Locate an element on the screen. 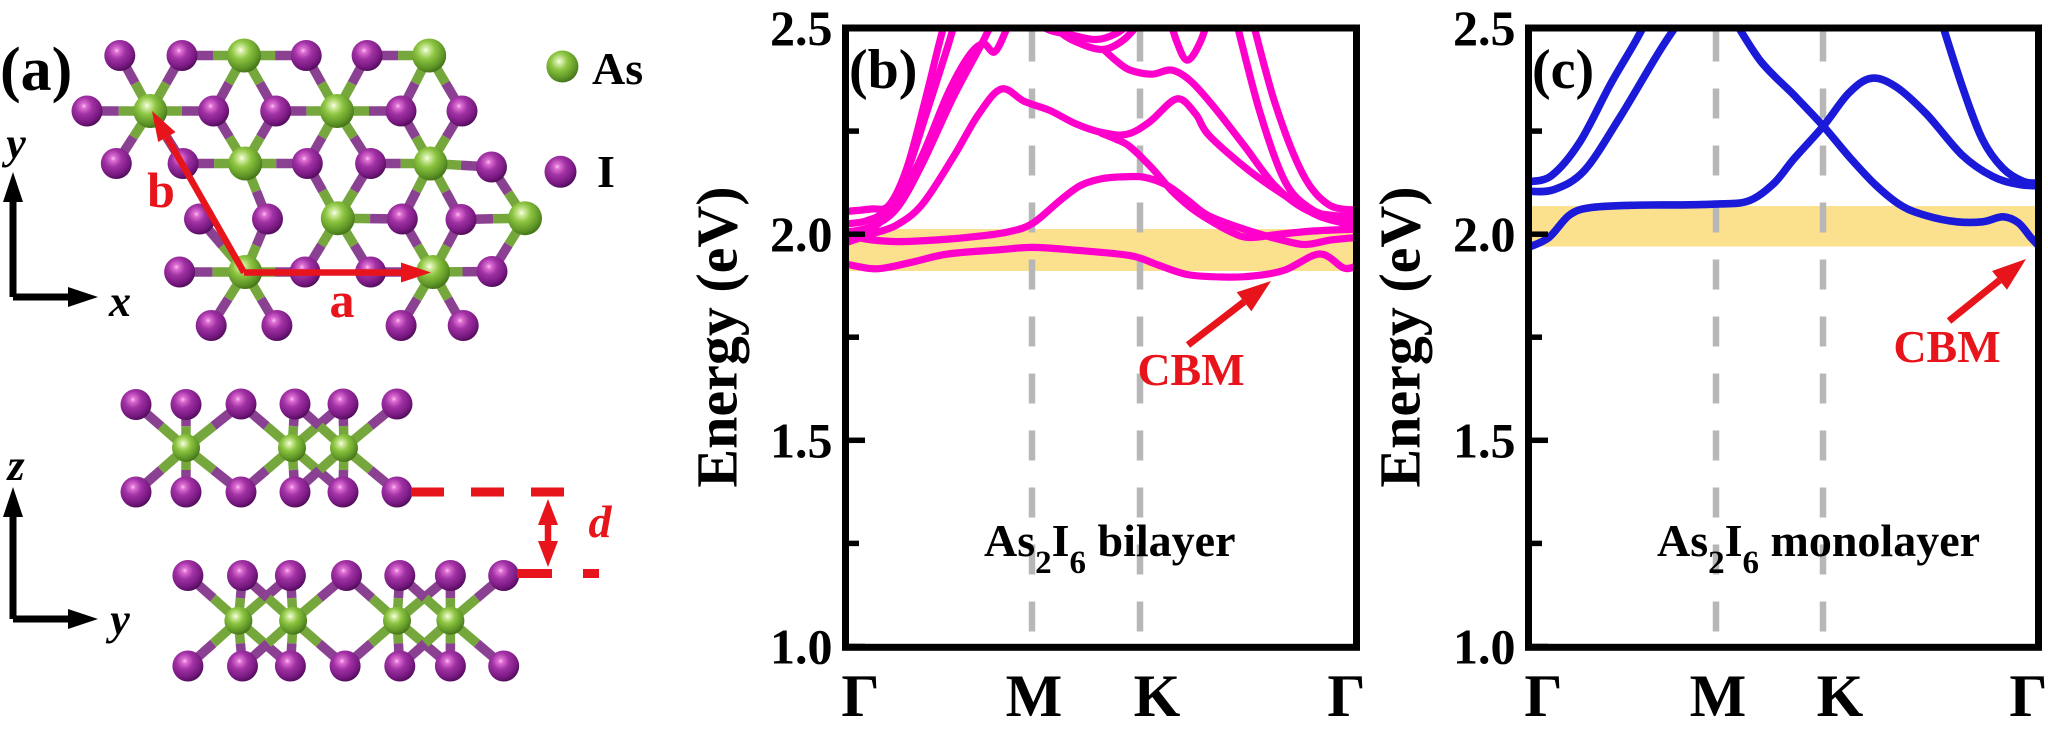 This screenshot has width=2048, height=736. svg-text: (c) is located at coordinates (1563, 70).